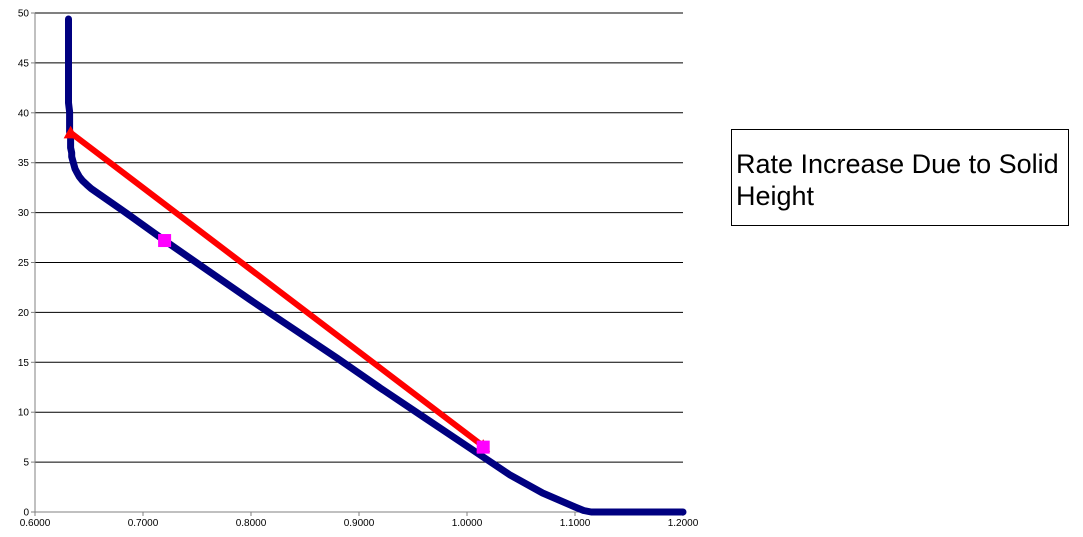 Image resolution: width=1083 pixels, height=537 pixels. I want to click on annotation-box: Rate Increase Due to Solid Height, so click(900, 177).